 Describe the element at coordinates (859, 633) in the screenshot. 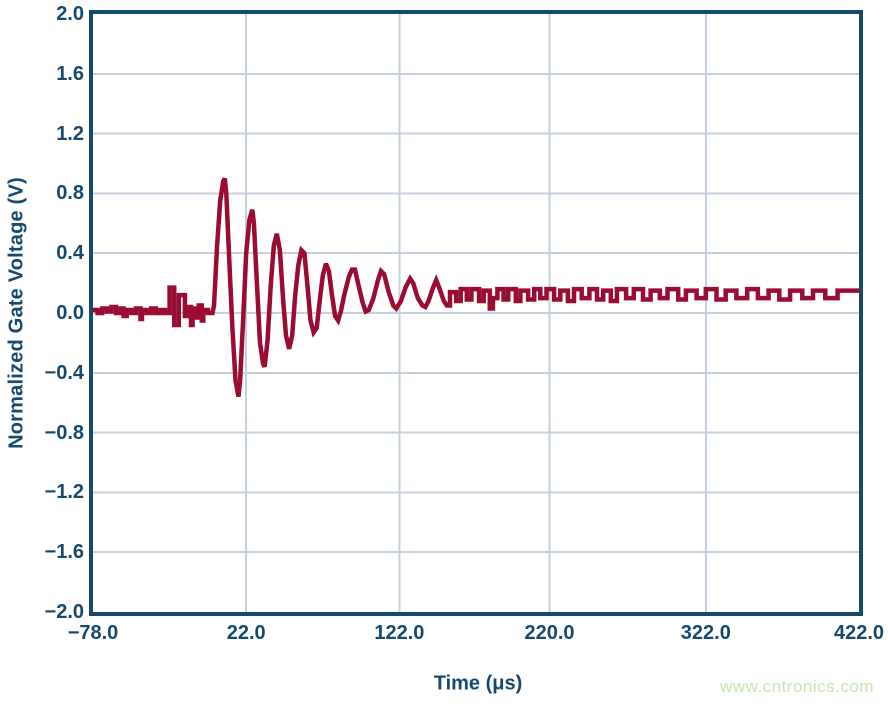

I see `x-tick-label: 422.0` at that location.